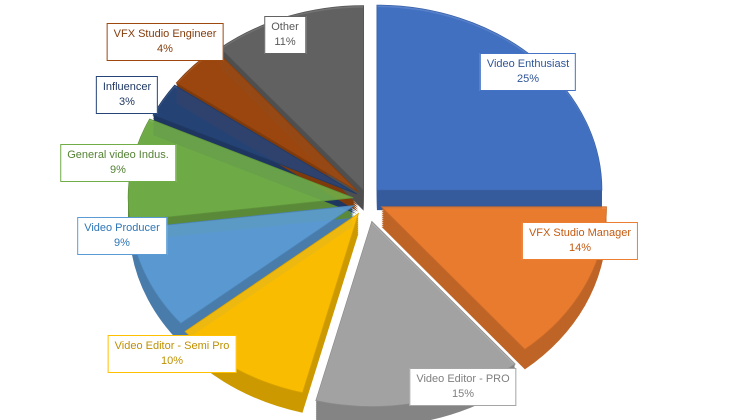 Image resolution: width=738 pixels, height=420 pixels. What do you see at coordinates (118, 155) in the screenshot?
I see `data-label-category: General video Indus.` at bounding box center [118, 155].